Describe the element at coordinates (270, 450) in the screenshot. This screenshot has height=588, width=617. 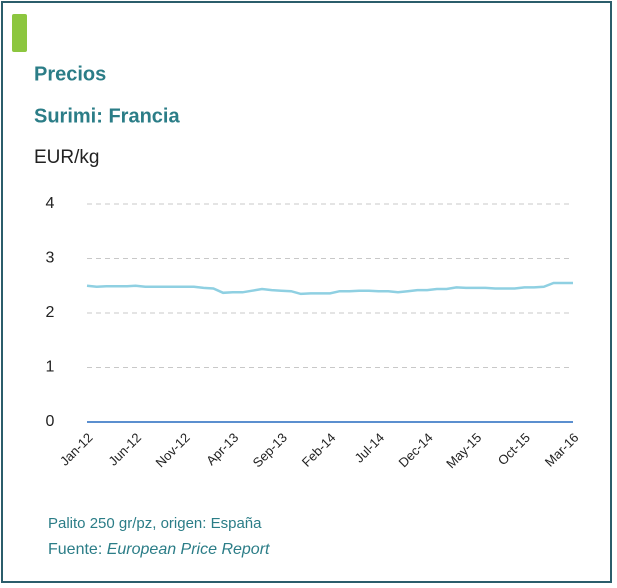
I see `x-tick-label: Sep-13` at that location.